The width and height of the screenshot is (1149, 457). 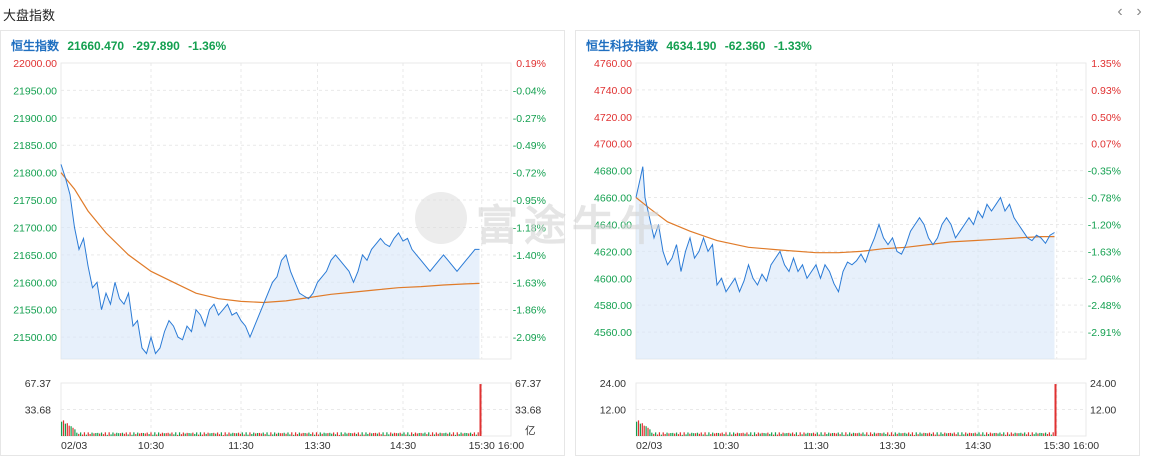 What do you see at coordinates (622, 46) in the screenshot?
I see `index-name: 恒生科技指数` at bounding box center [622, 46].